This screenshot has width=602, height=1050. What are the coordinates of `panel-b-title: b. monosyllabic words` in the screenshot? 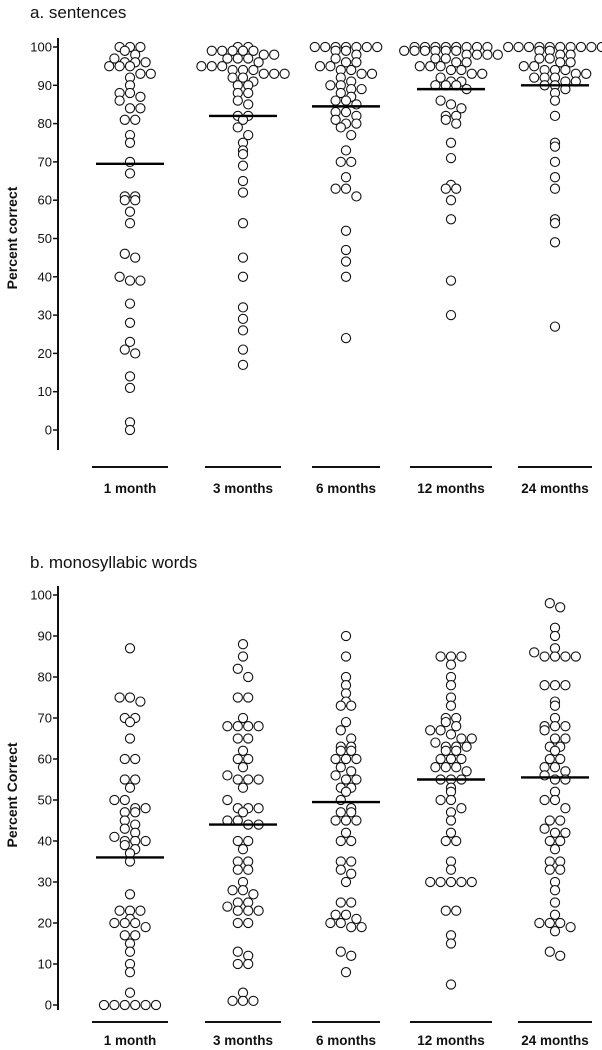 It's located at (113, 562).